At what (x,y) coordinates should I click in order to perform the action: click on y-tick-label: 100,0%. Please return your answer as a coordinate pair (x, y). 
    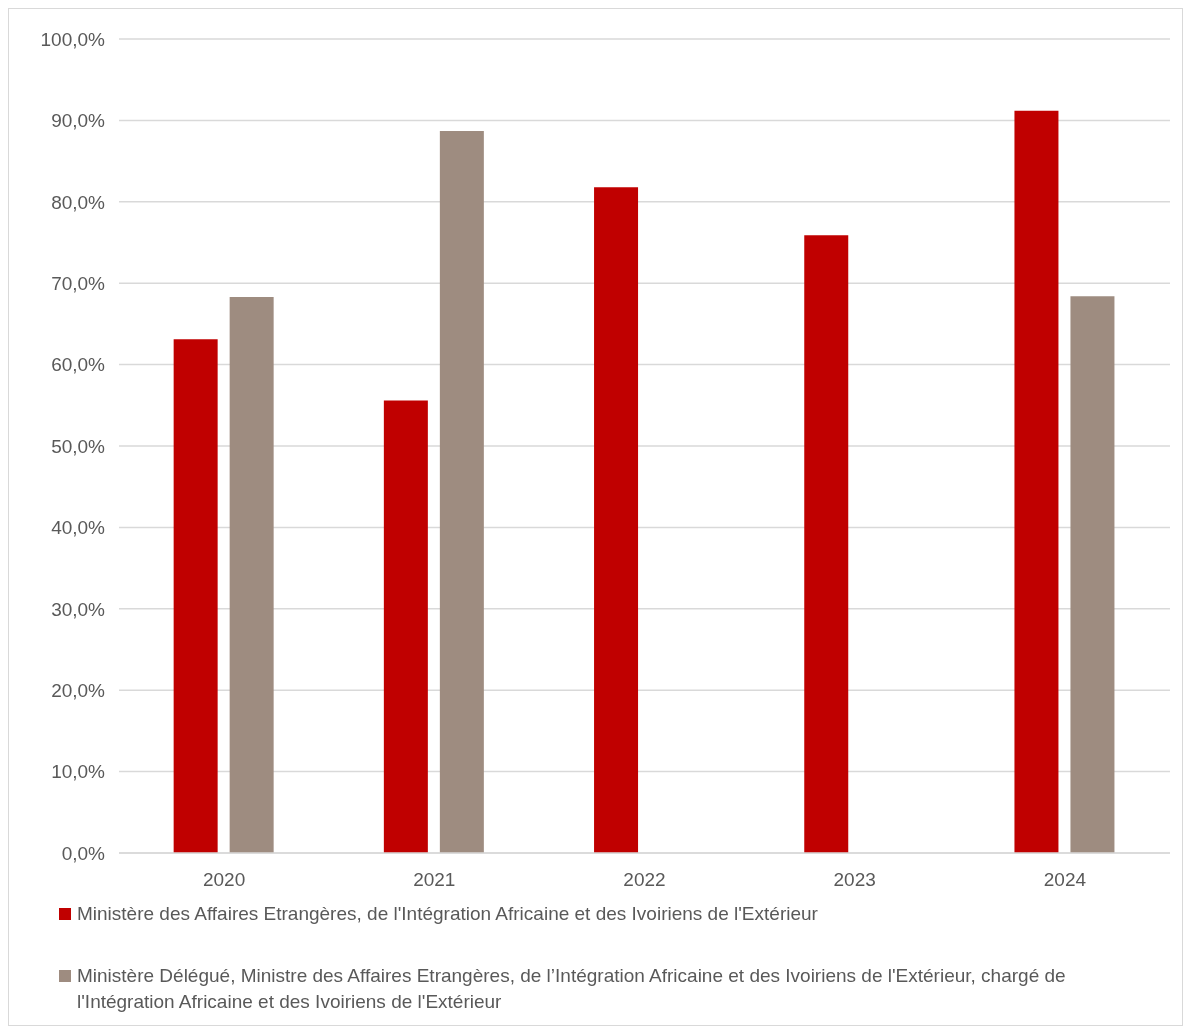
    Looking at the image, I should click on (73, 39).